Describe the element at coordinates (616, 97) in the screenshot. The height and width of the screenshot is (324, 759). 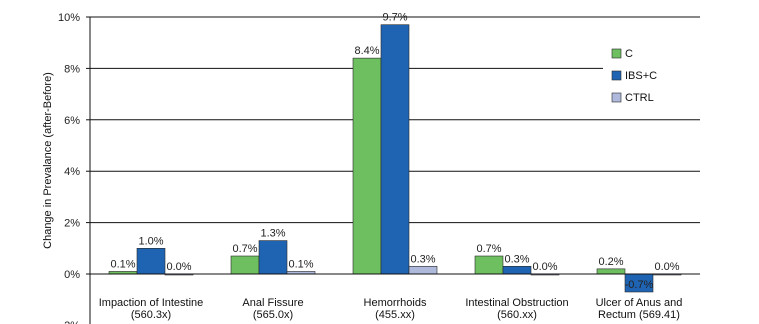
I see `legend-swatch-ctrl` at that location.